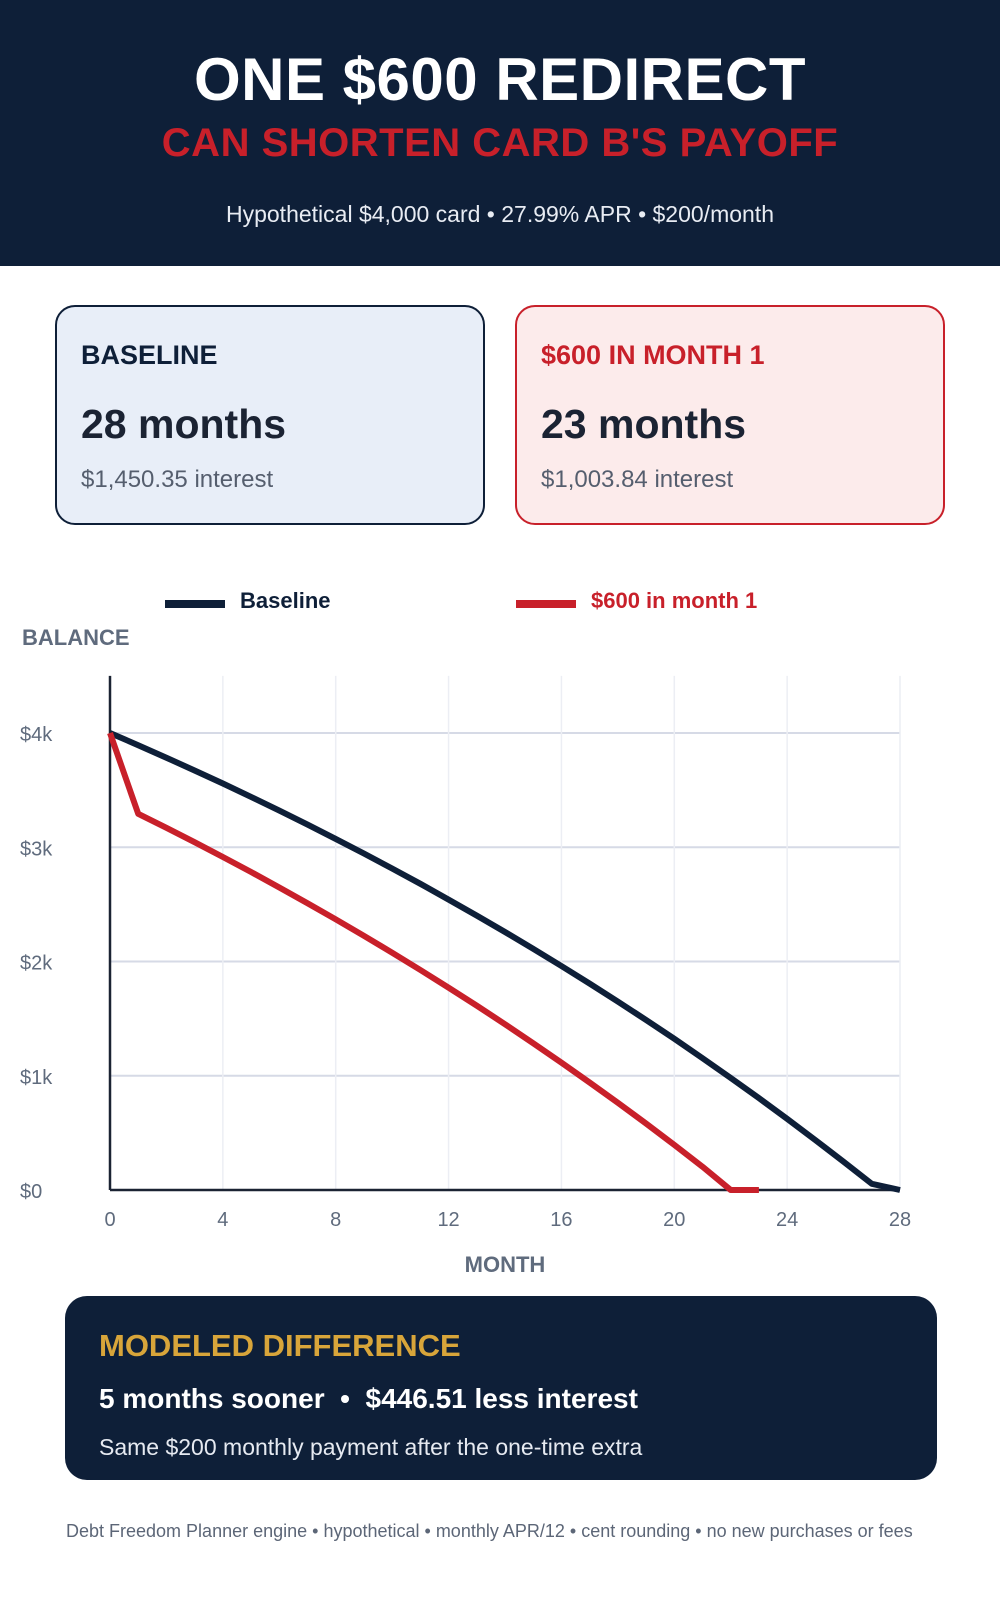 The width and height of the screenshot is (1000, 1600). What do you see at coordinates (674, 600) in the screenshot?
I see `legend-redirect-label: $600 in month 1` at bounding box center [674, 600].